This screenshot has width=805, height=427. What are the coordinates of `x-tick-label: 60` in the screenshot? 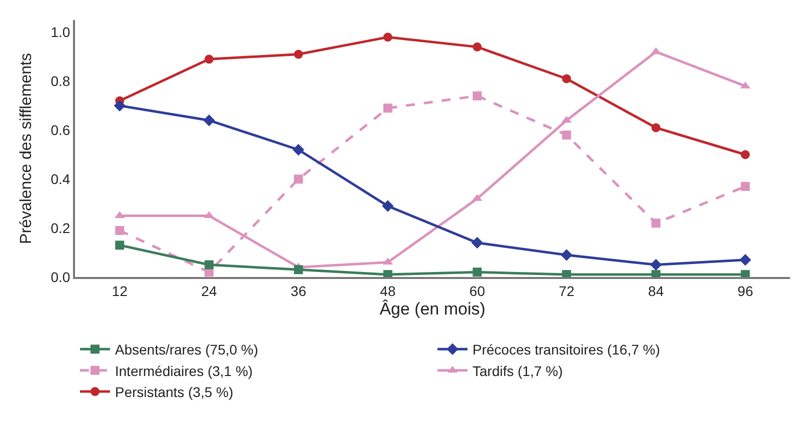 It's located at (477, 290).